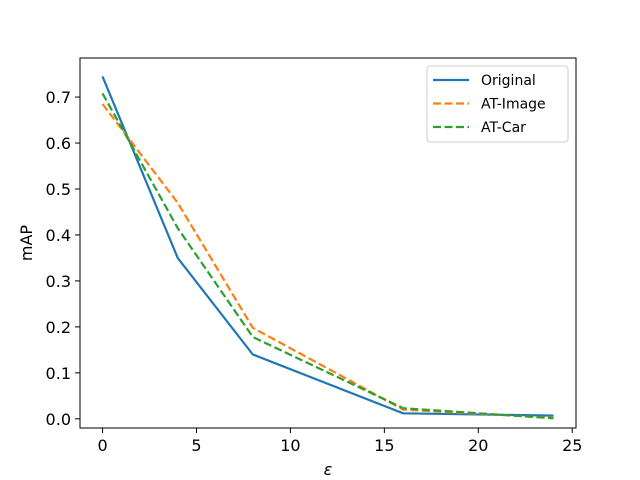 Image resolution: width=640 pixels, height=480 pixels. Describe the element at coordinates (58, 373) in the screenshot. I see `y-tick-label: 0.1` at that location.